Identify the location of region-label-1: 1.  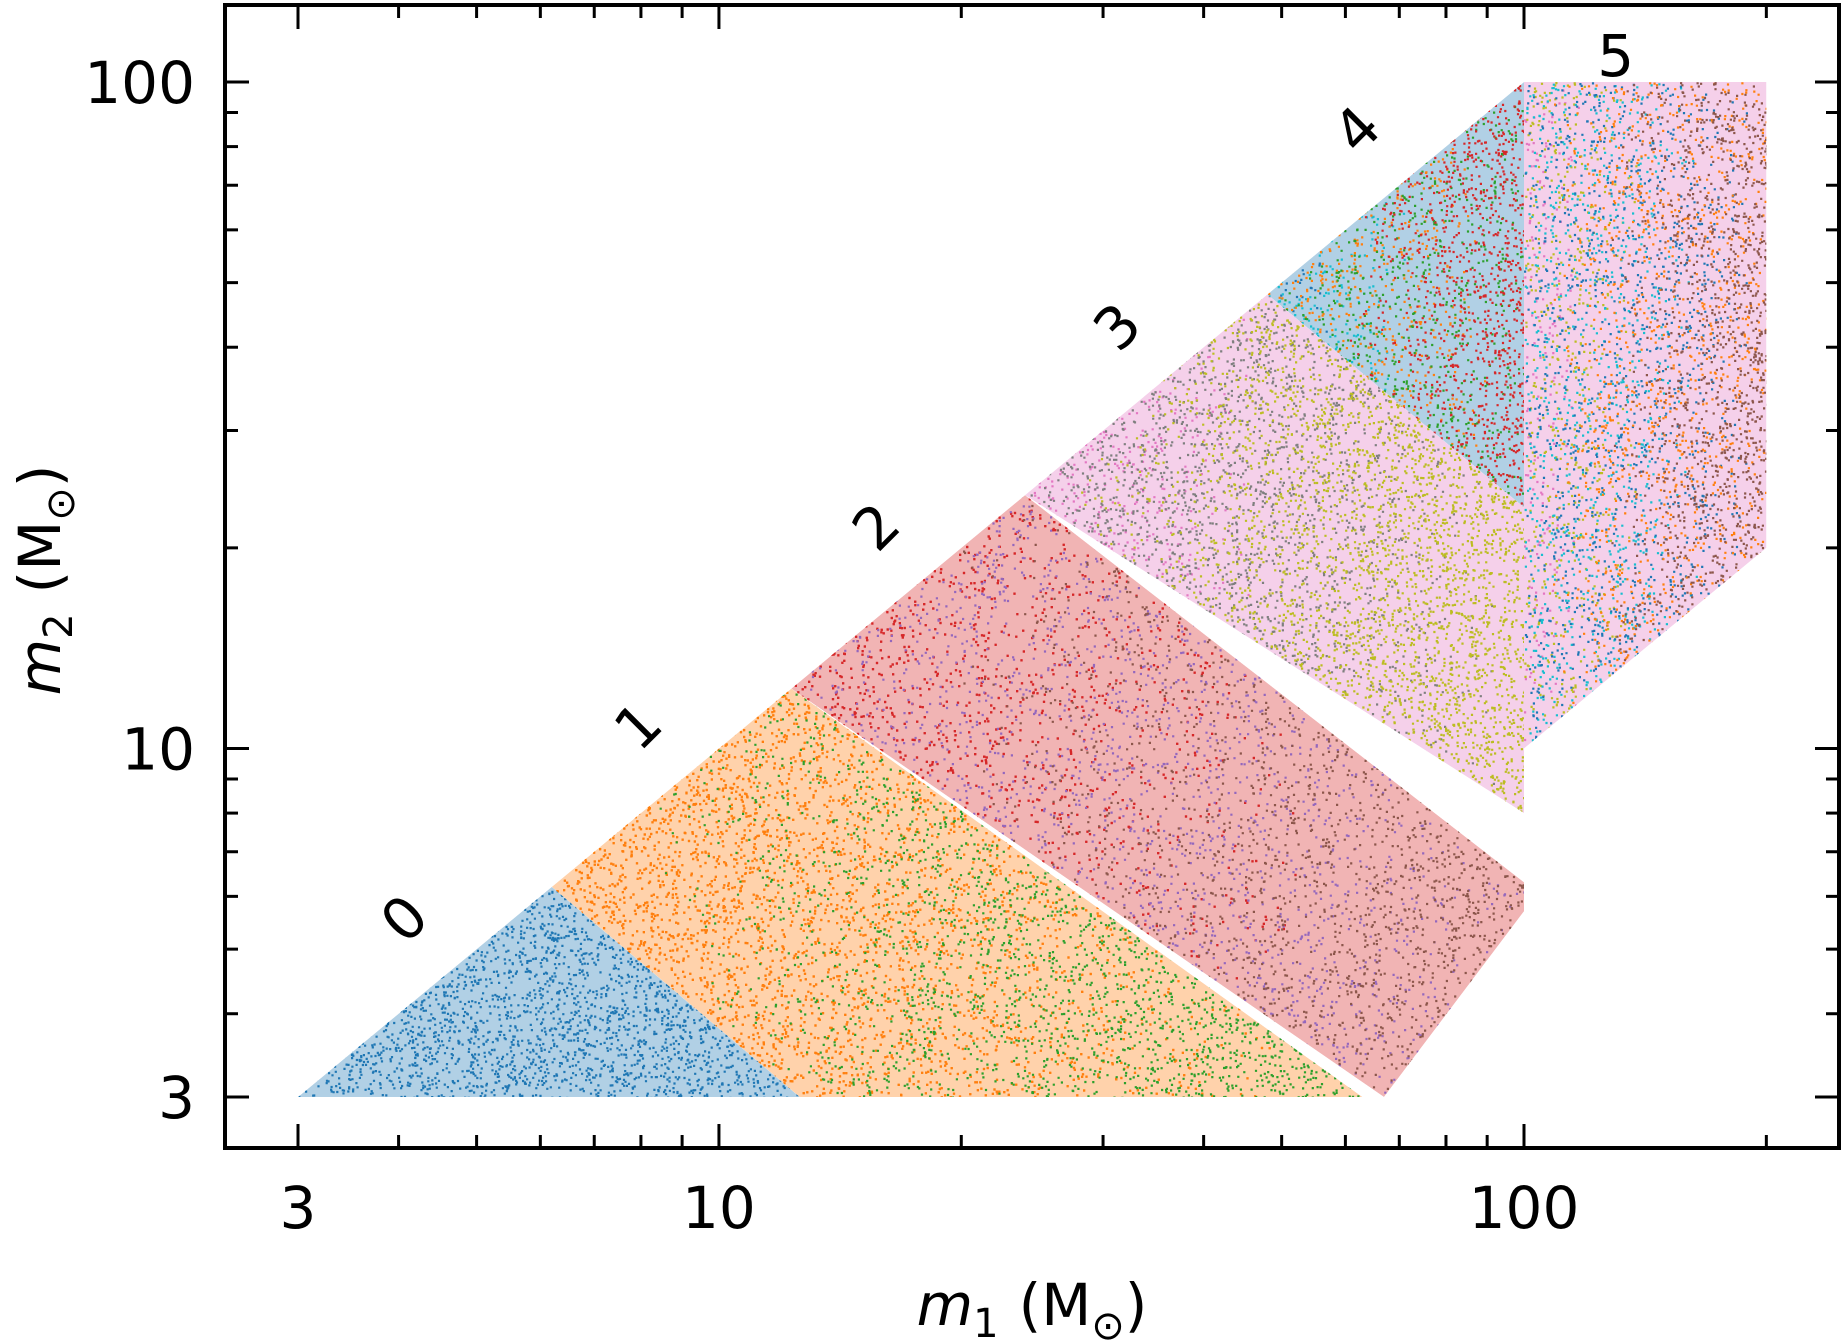
(638, 726).